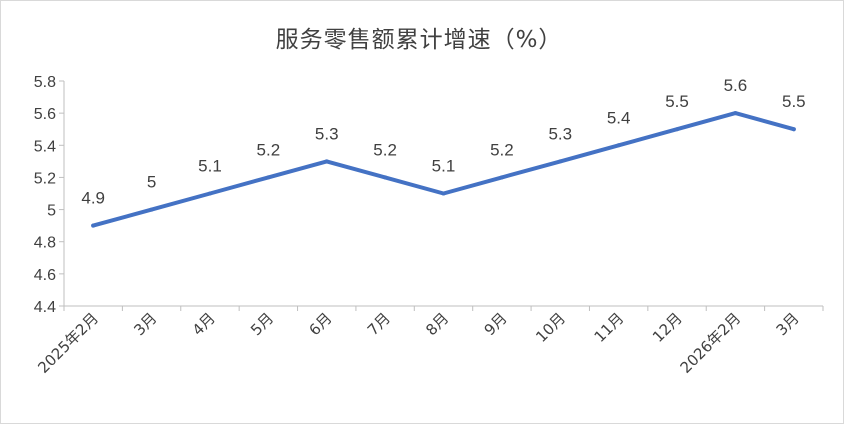 The image size is (844, 425). Describe the element at coordinates (711, 343) in the screenshot. I see `x-tick-label: 2026年2月` at that location.